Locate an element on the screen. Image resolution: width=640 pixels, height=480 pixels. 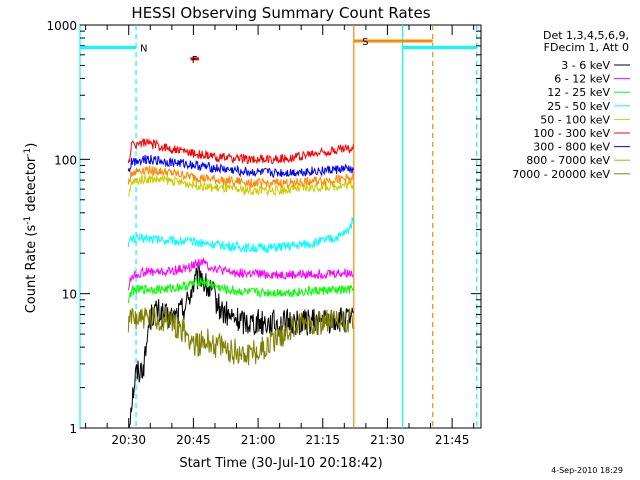
annotation-label: F is located at coordinates (195, 60).